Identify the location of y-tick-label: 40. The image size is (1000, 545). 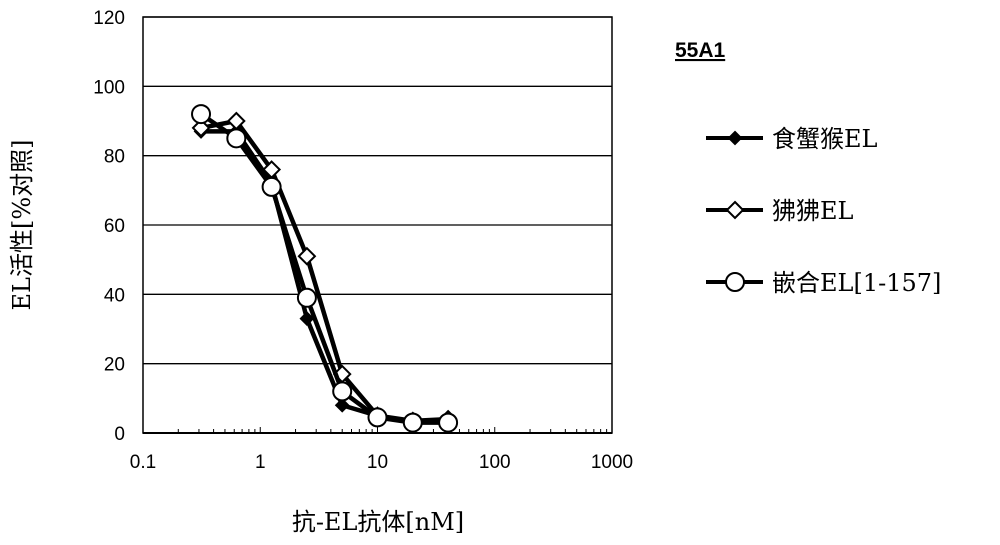
(114, 295).